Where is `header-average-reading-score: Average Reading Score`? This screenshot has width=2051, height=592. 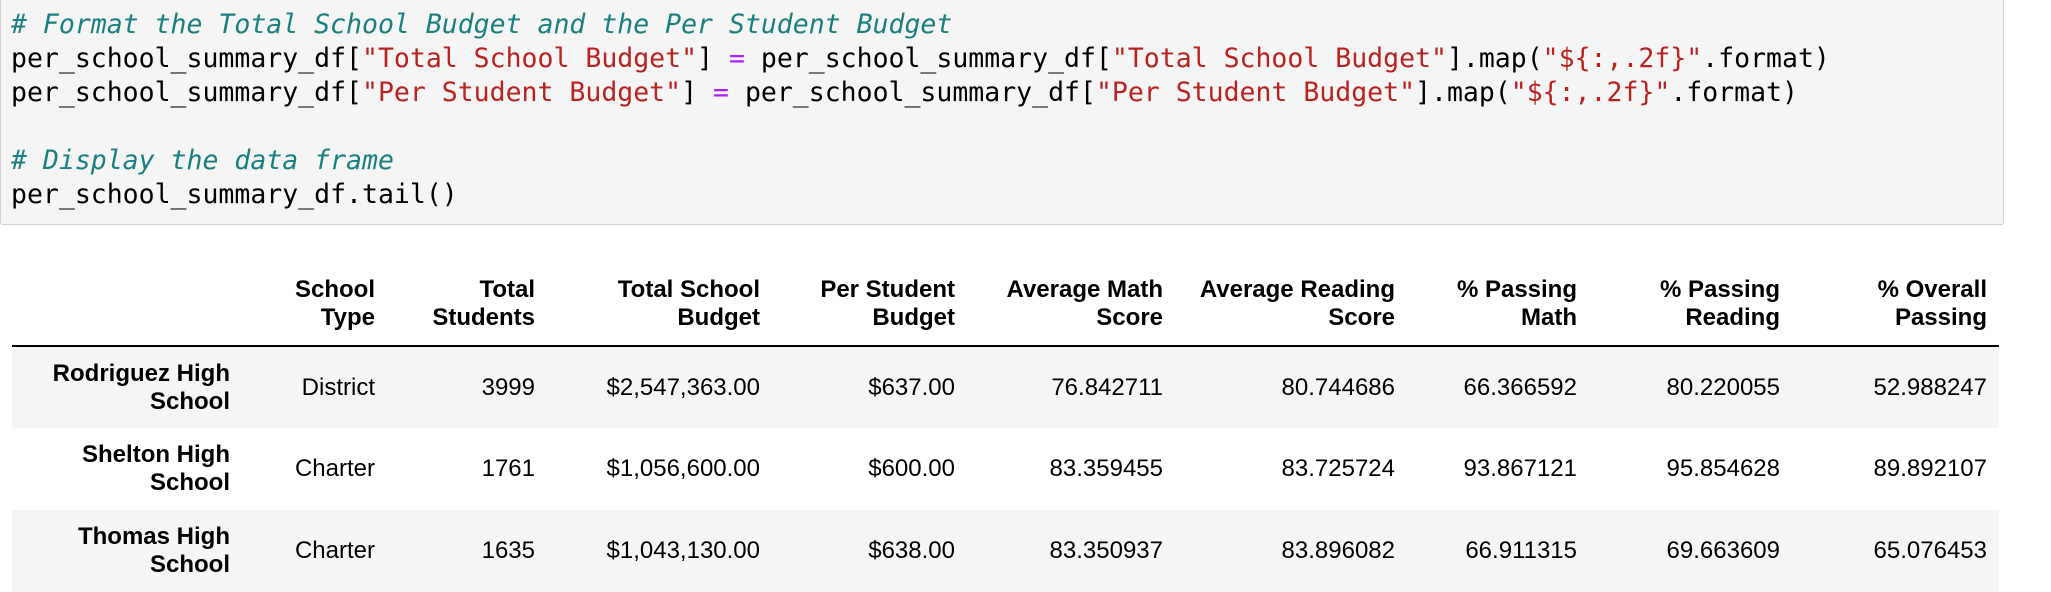 header-average-reading-score: Average Reading Score is located at coordinates (1291, 307).